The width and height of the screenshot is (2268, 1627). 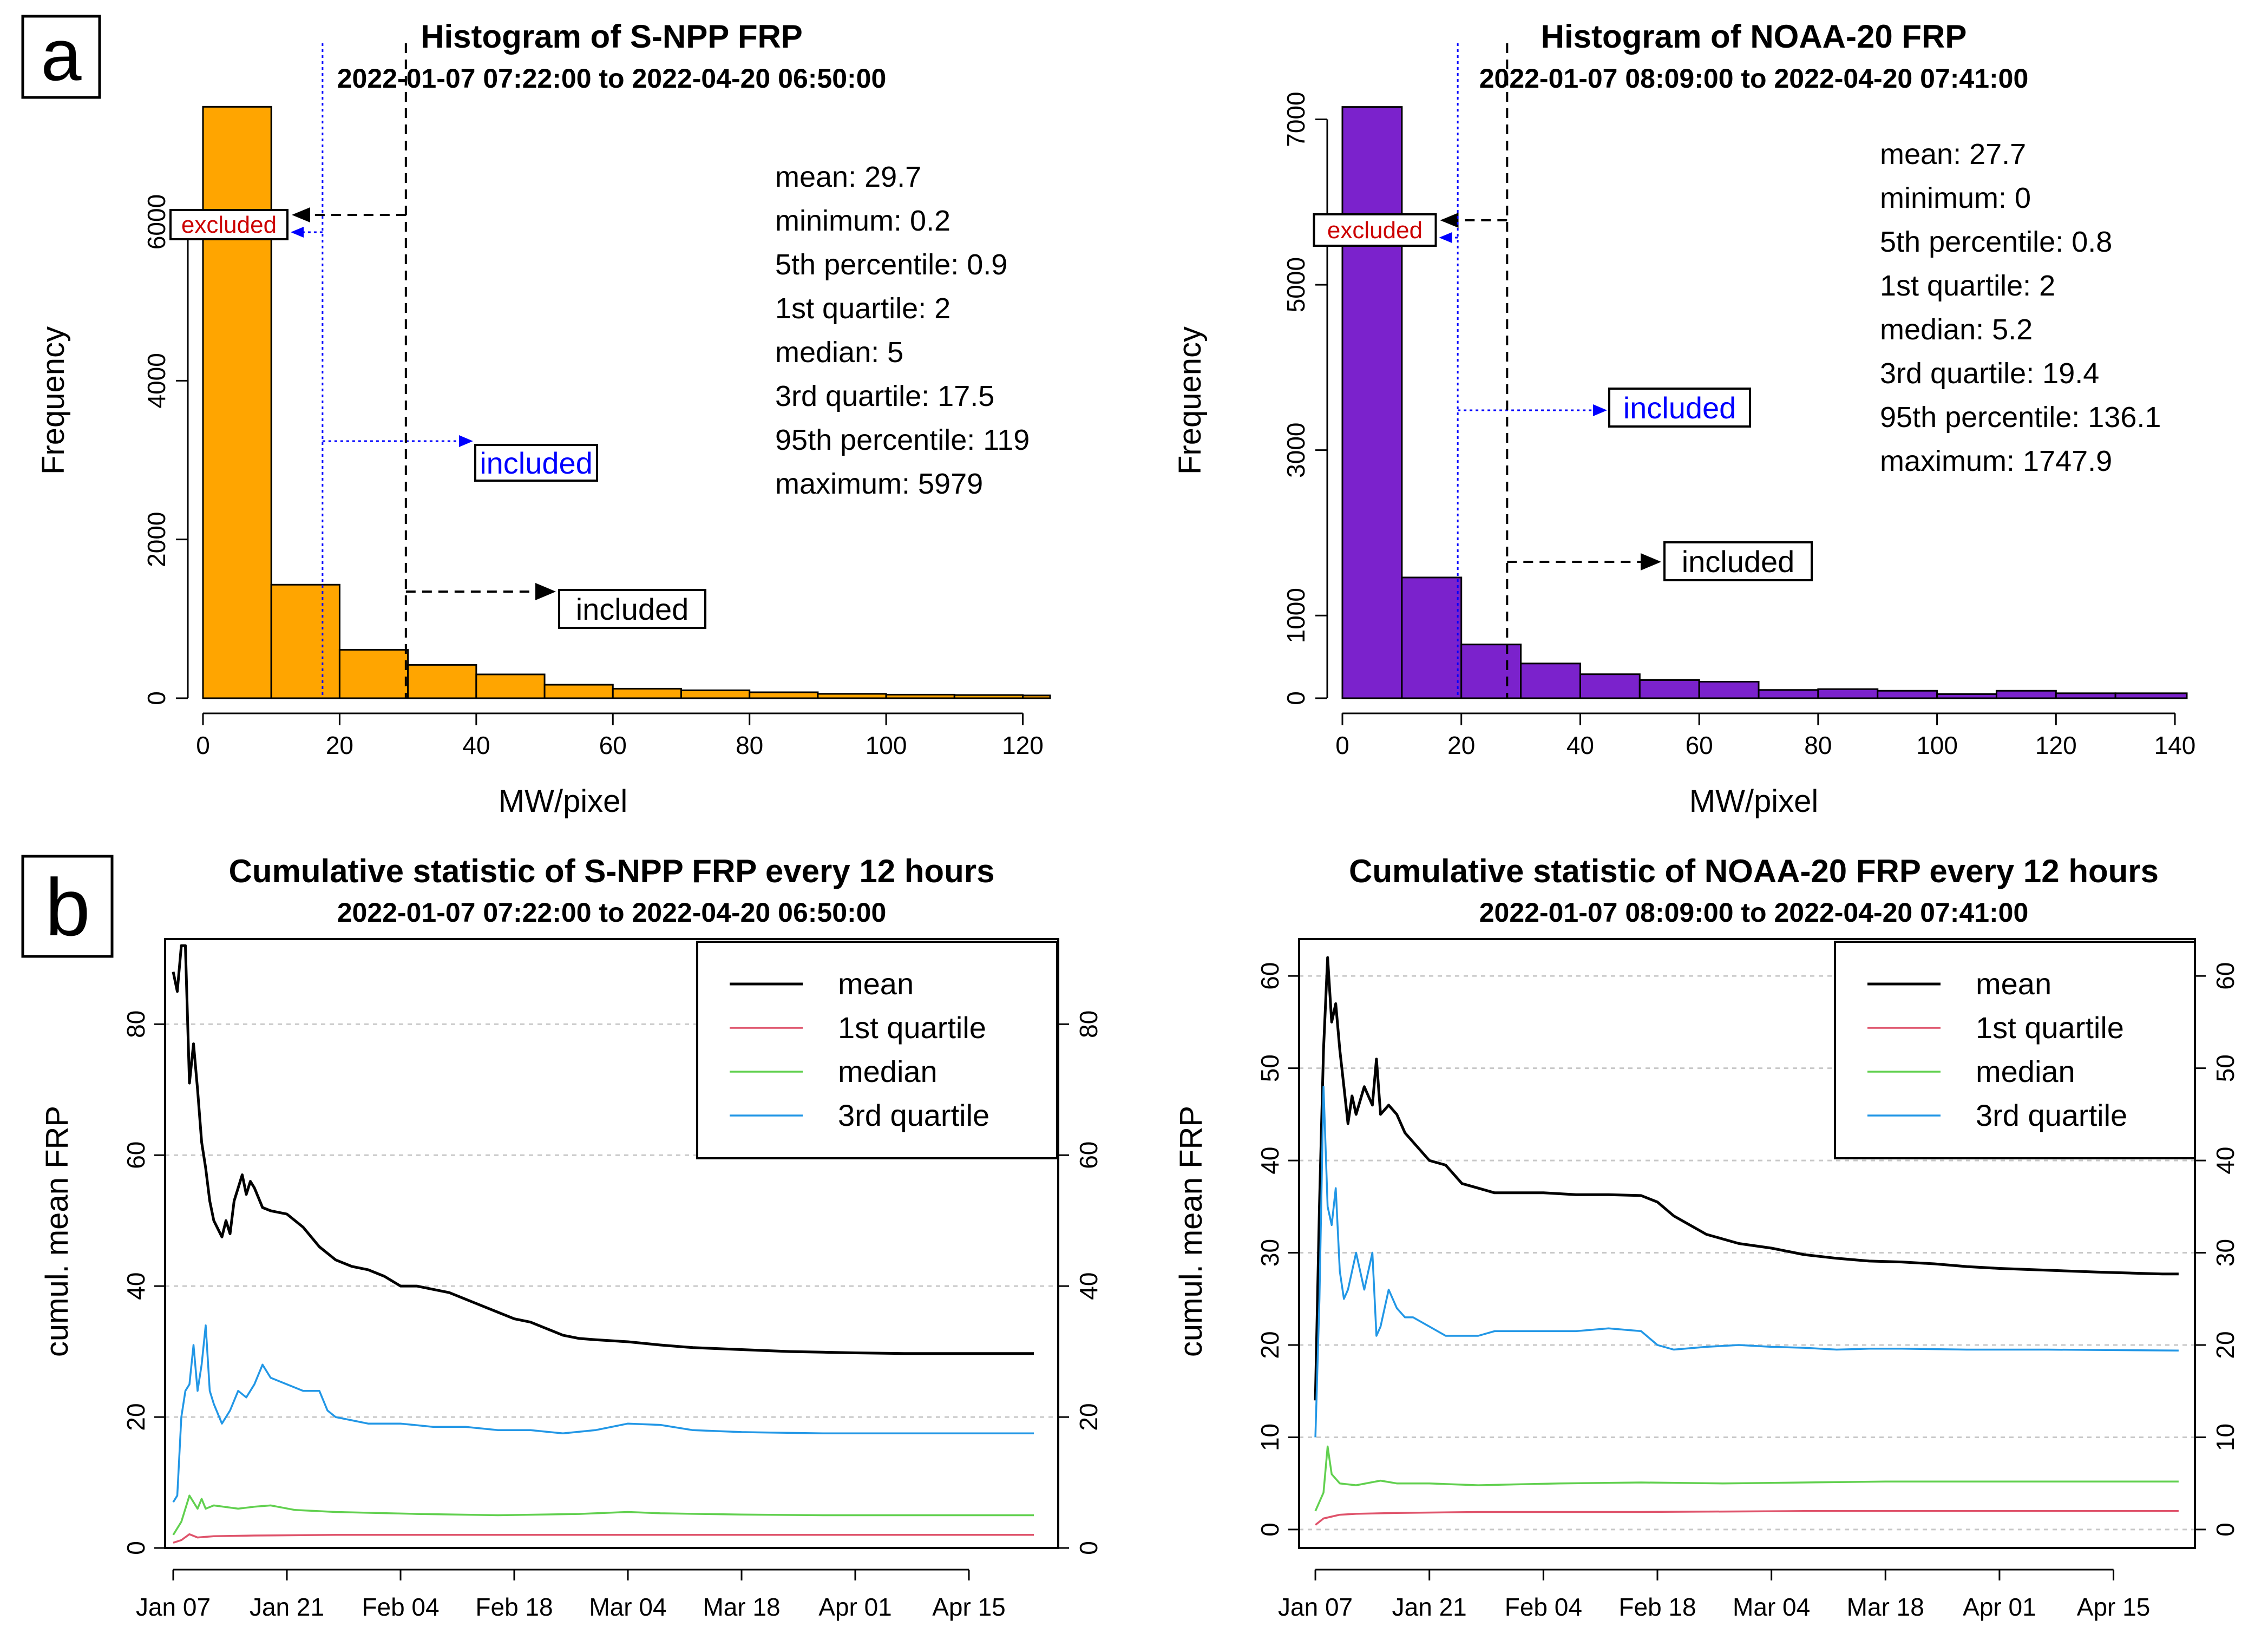 What do you see at coordinates (287, 1607) in the screenshot?
I see `x-tick-label: Jan 21` at bounding box center [287, 1607].